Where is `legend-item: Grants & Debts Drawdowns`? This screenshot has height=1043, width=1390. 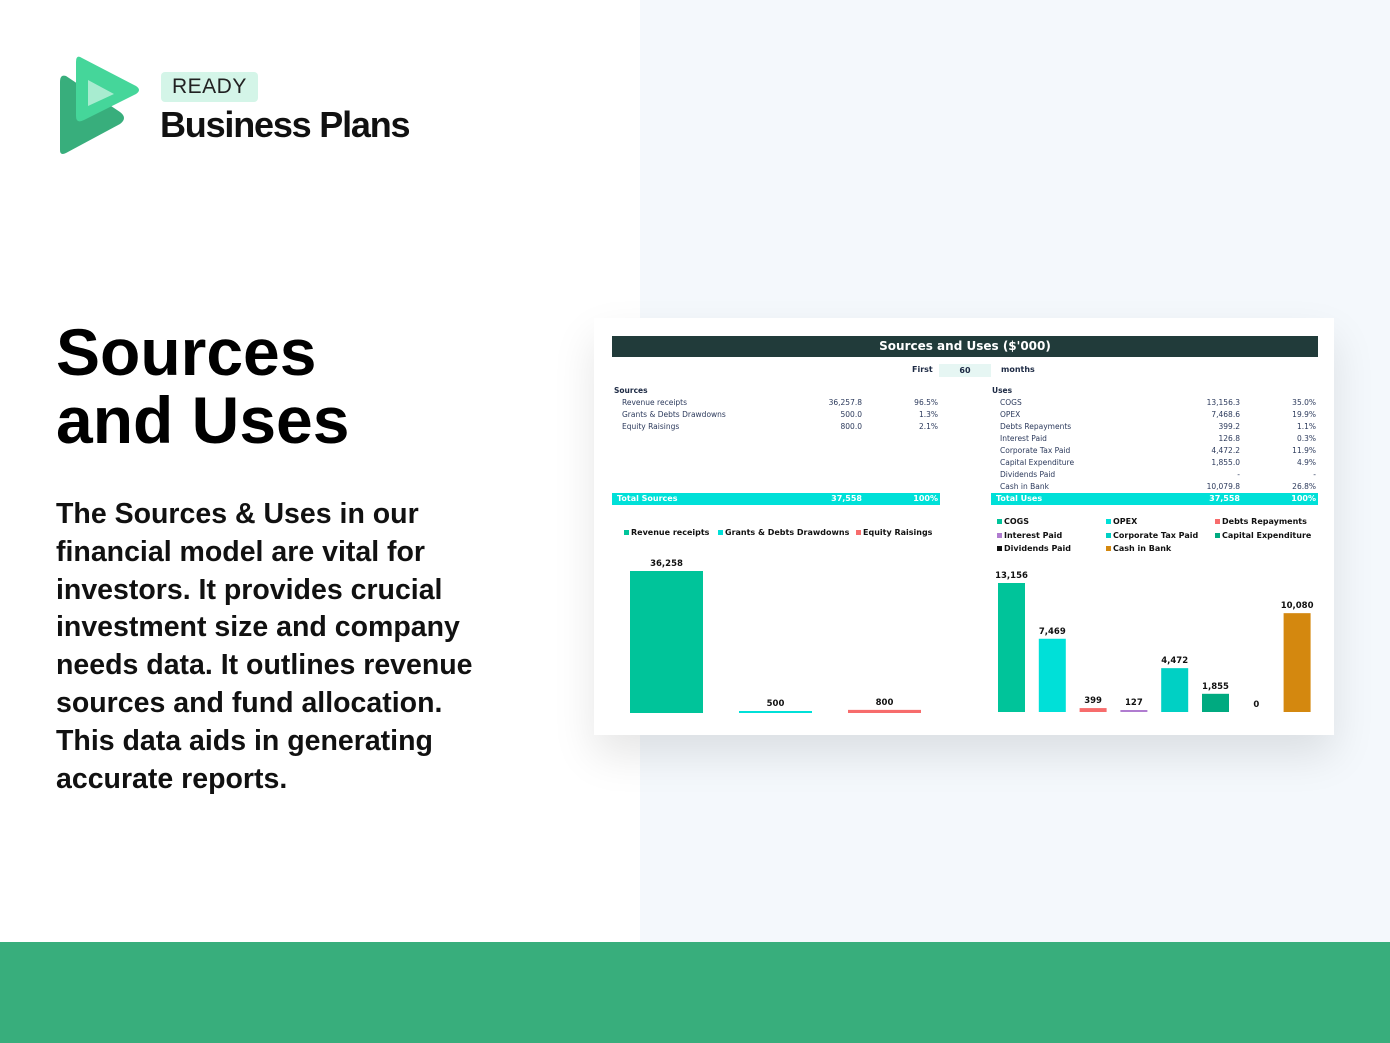 legend-item: Grants & Debts Drawdowns is located at coordinates (783, 532).